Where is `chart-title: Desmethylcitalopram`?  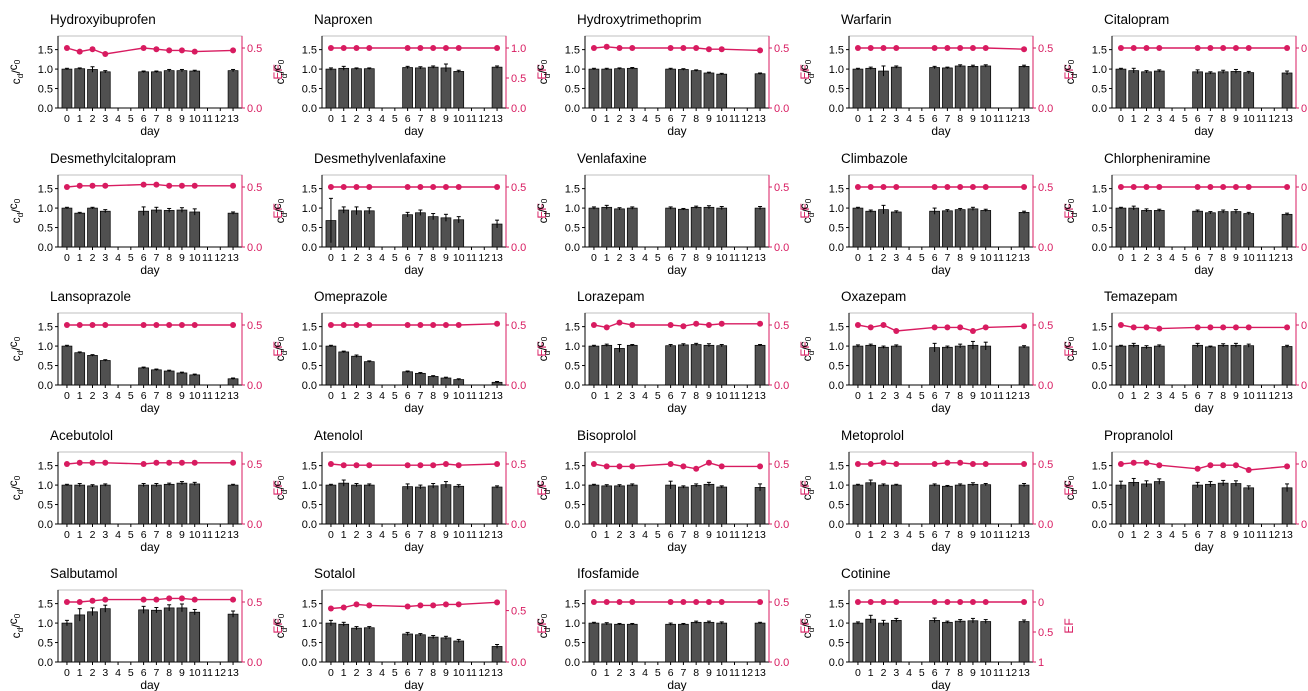
chart-title: Desmethylcitalopram is located at coordinates (113, 158).